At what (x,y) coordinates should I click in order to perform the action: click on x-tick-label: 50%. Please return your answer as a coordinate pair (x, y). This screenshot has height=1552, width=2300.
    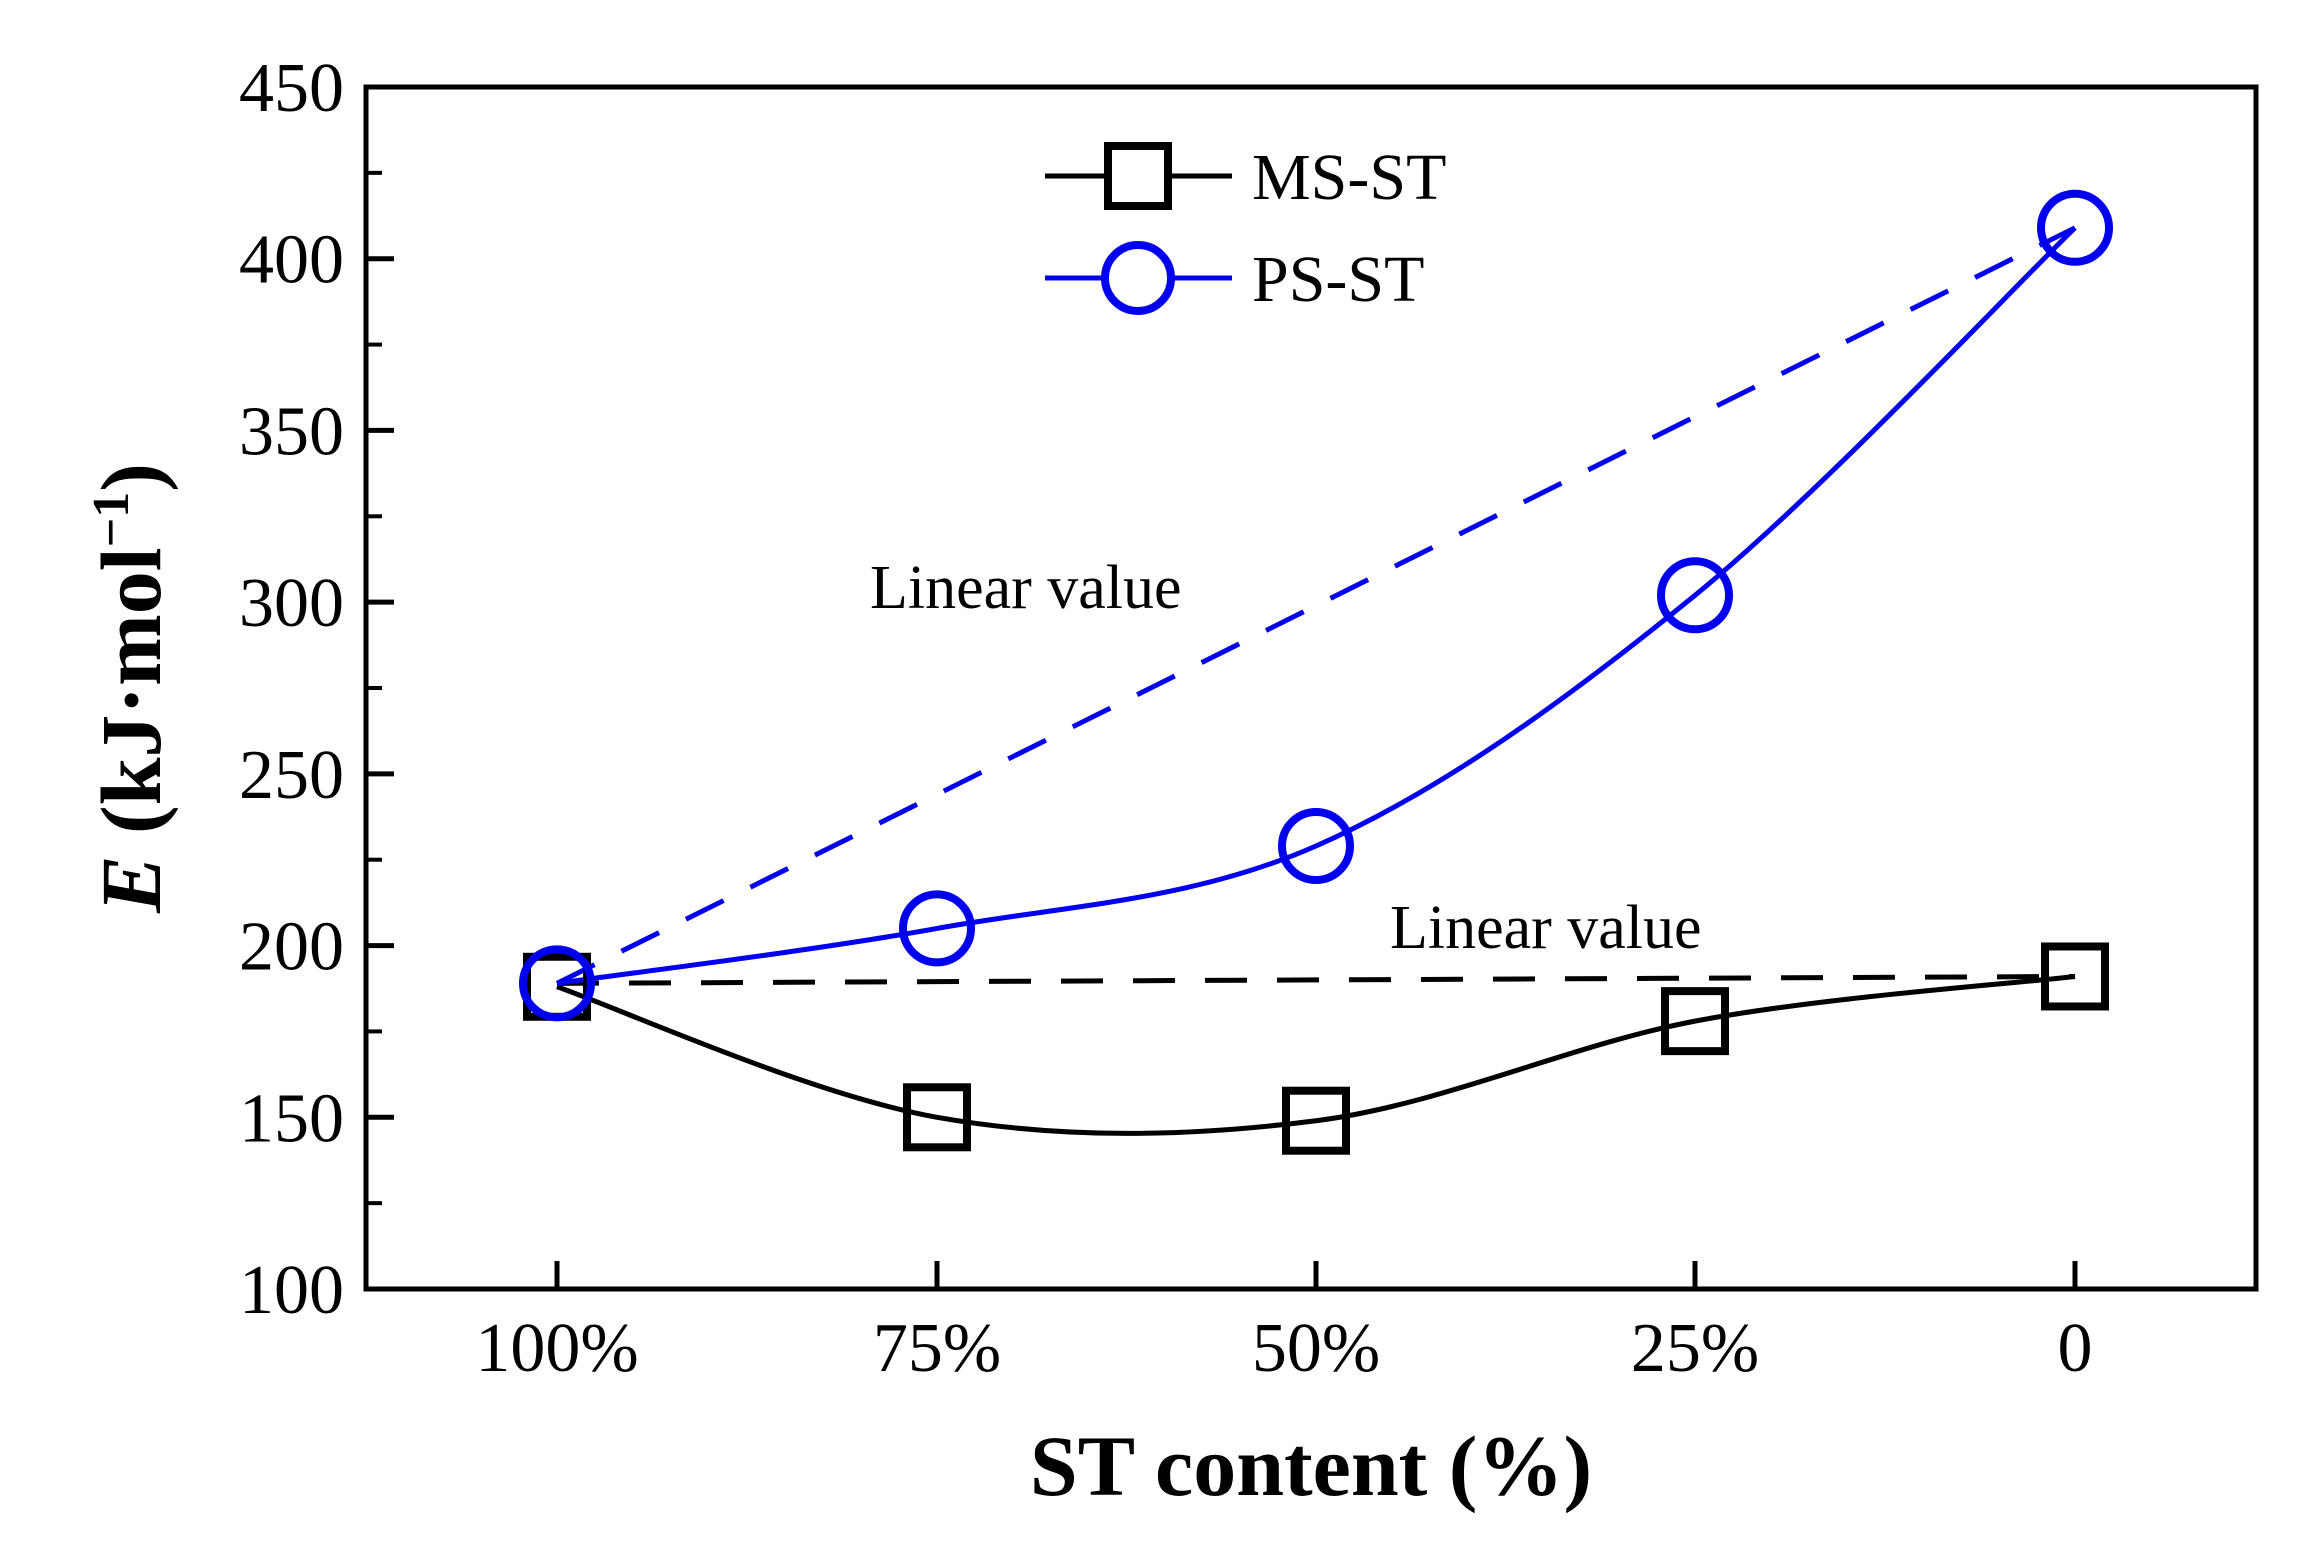
    Looking at the image, I should click on (1316, 1348).